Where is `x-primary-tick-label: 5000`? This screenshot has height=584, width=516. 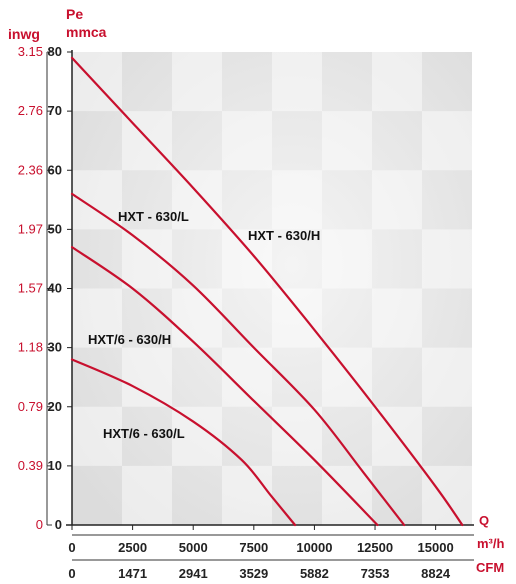
x-primary-tick-label: 5000 is located at coordinates (193, 547).